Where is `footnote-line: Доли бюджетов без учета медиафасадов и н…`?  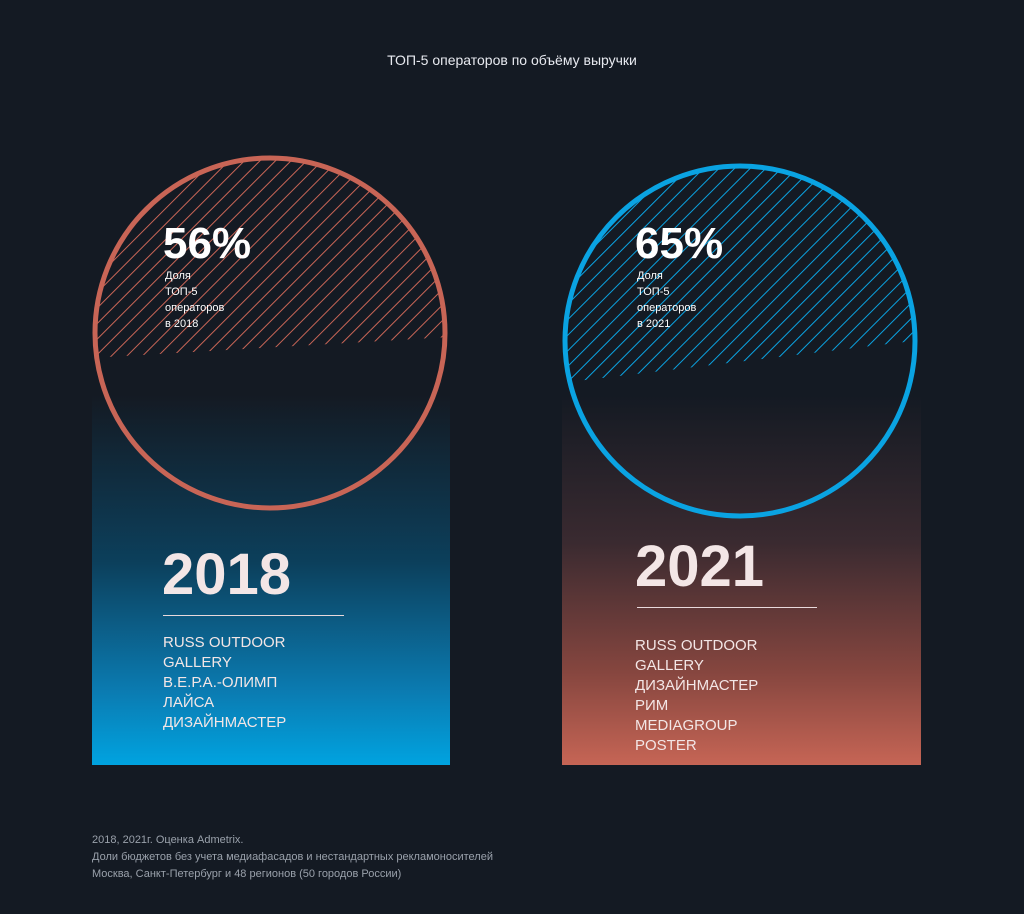
footnote-line: Доли бюджетов без учета медиафасадов и н… is located at coordinates (292, 857).